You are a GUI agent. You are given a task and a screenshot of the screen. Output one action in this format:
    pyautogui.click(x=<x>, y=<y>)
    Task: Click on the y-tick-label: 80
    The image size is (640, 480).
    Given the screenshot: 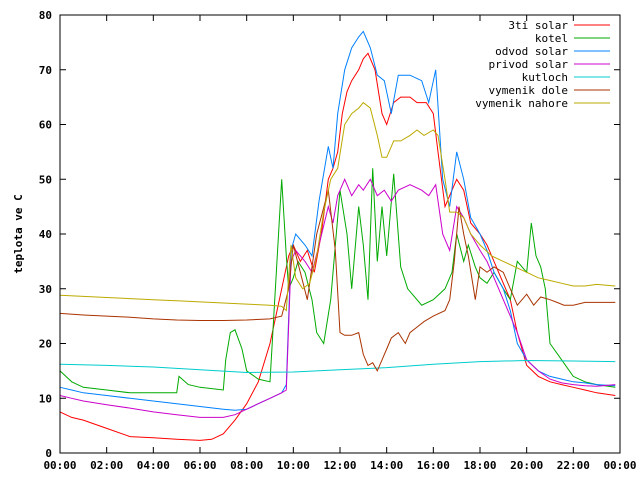 What is the action you would take?
    pyautogui.click(x=45, y=15)
    